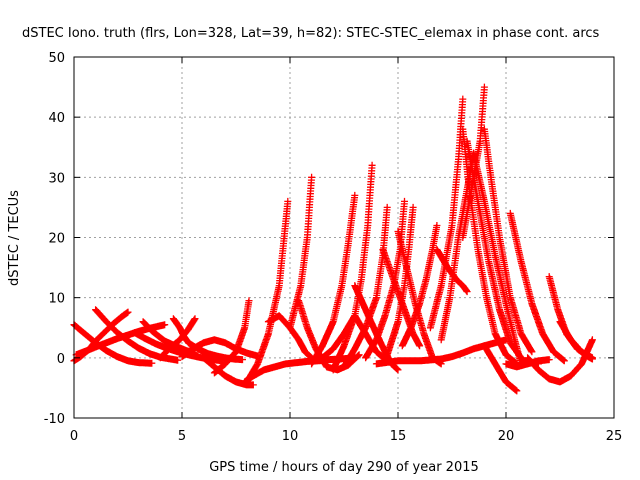 This screenshot has width=640, height=480. Describe the element at coordinates (56, 118) in the screenshot. I see `y-tick-label: 40` at that location.